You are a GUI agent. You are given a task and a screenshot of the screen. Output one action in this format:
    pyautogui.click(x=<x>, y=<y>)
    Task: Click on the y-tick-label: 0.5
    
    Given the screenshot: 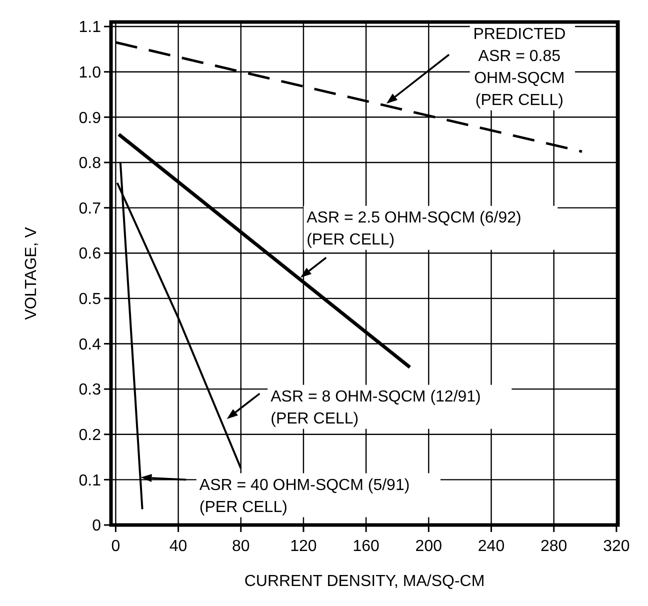 What is the action you would take?
    pyautogui.click(x=90, y=299)
    